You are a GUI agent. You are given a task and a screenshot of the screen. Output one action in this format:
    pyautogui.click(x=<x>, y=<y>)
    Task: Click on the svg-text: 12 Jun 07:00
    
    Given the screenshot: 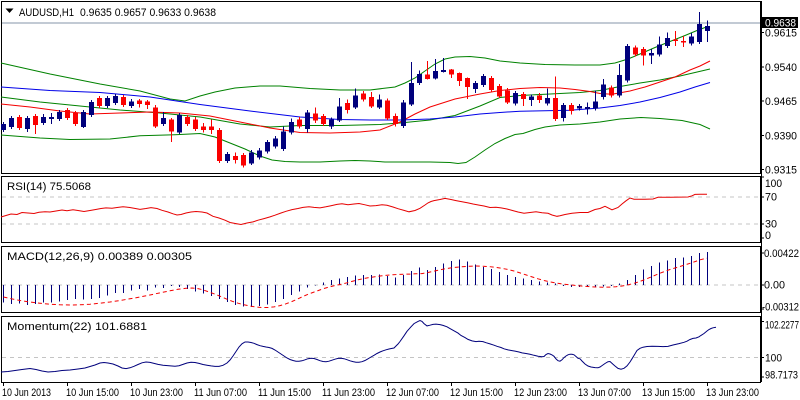 What is the action you would take?
    pyautogui.click(x=412, y=393)
    